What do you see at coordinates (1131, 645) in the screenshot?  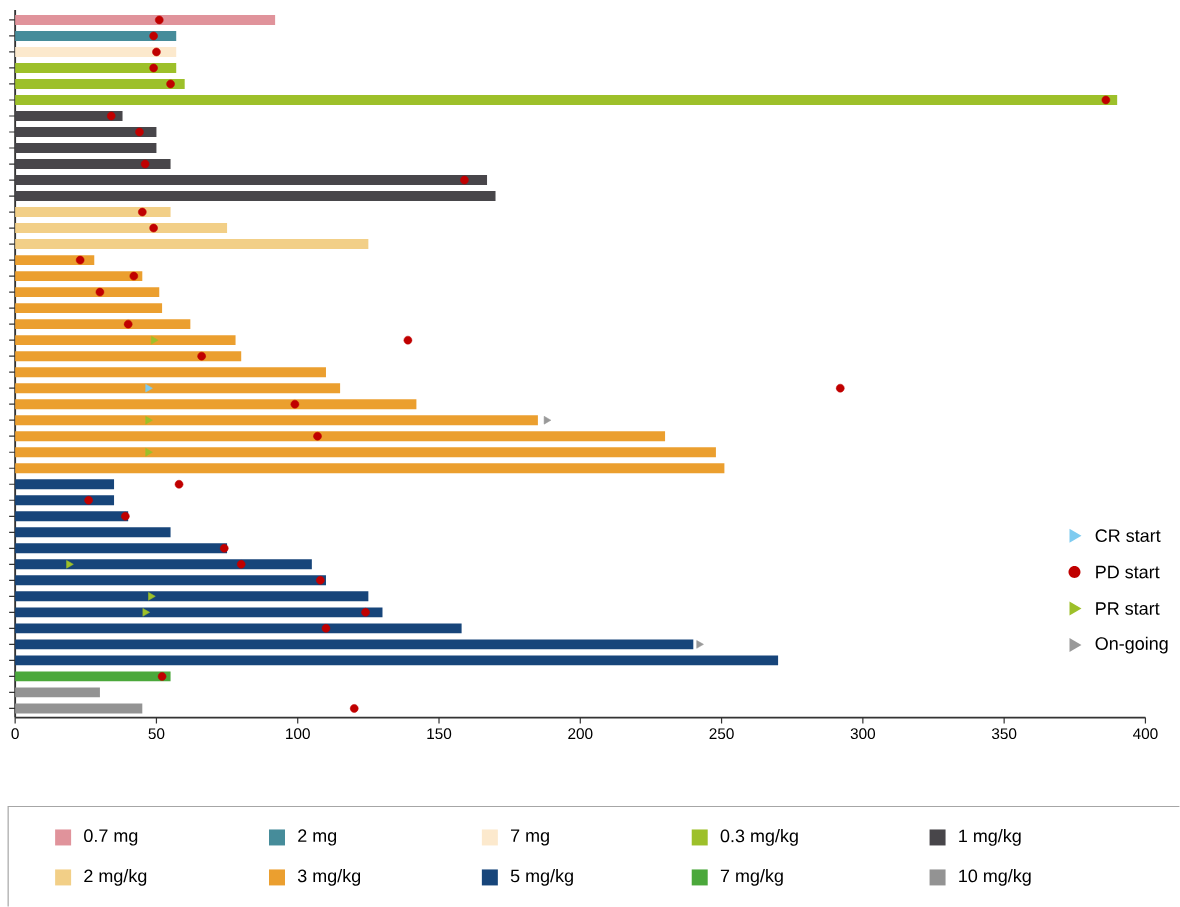 I see `legend-label: On-going` at bounding box center [1131, 645].